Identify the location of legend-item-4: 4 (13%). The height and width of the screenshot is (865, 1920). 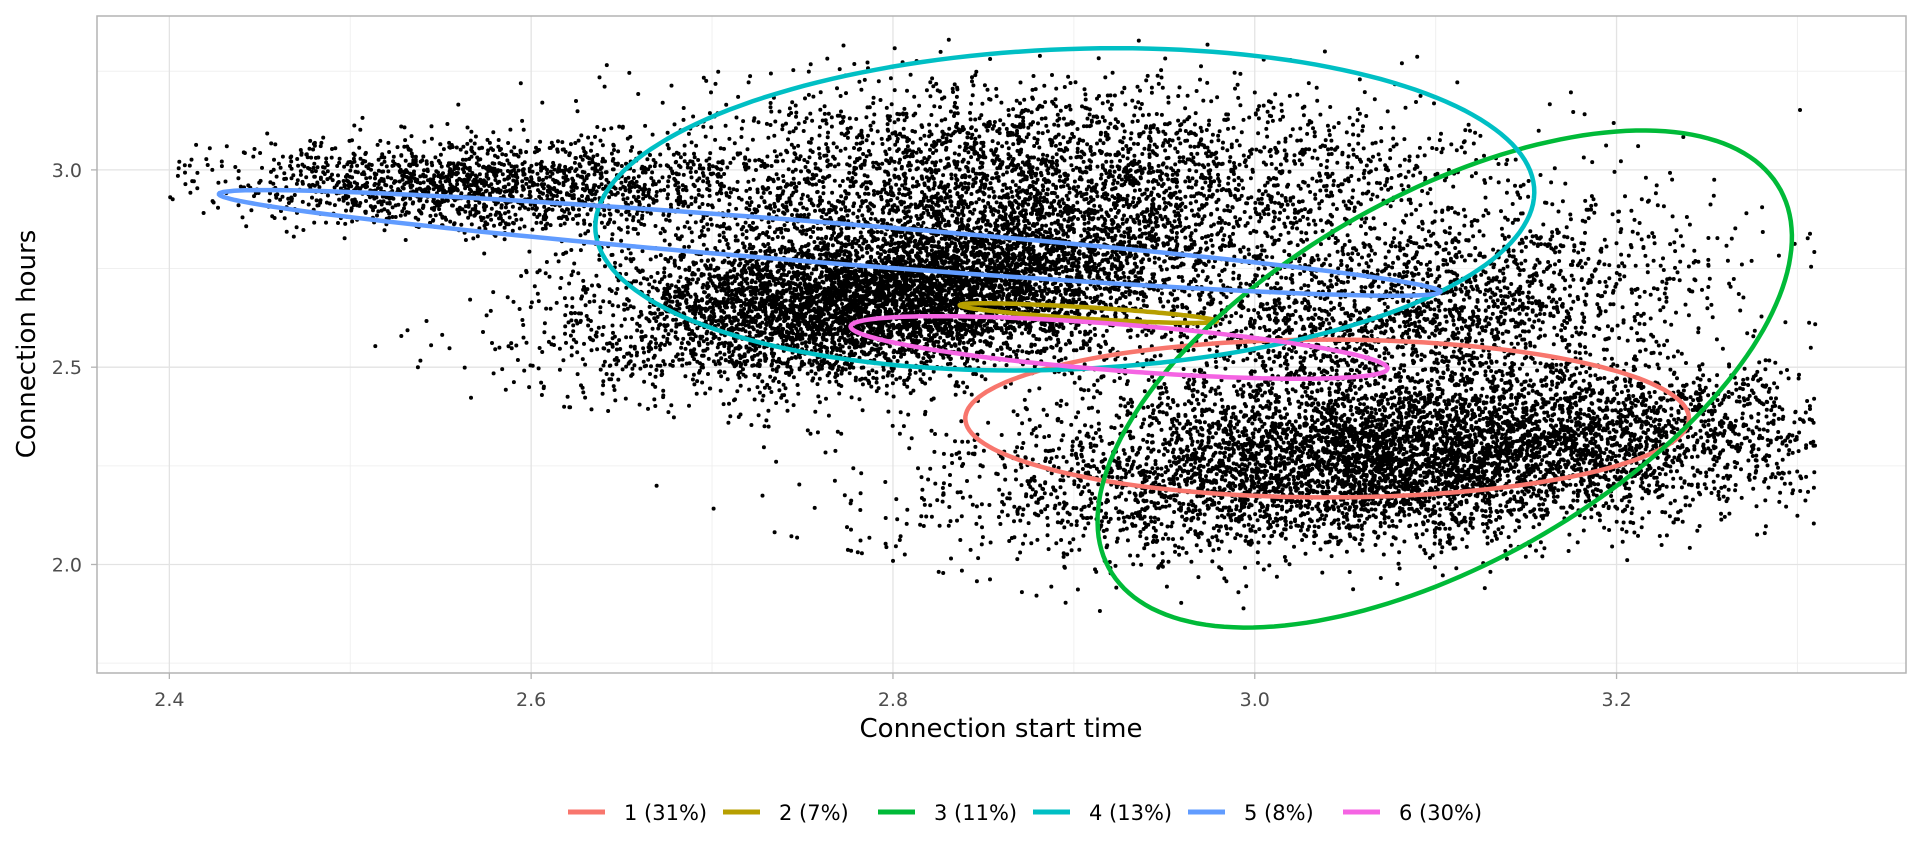
(1102, 813).